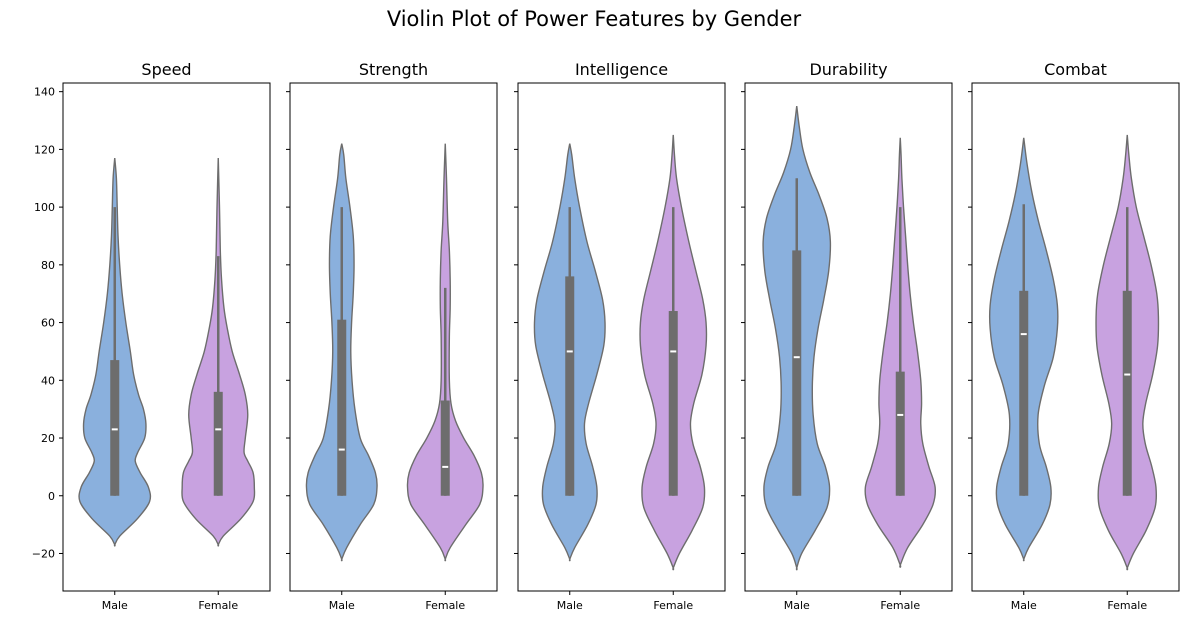  I want to click on iqr-box-speed-female, so click(218, 443).